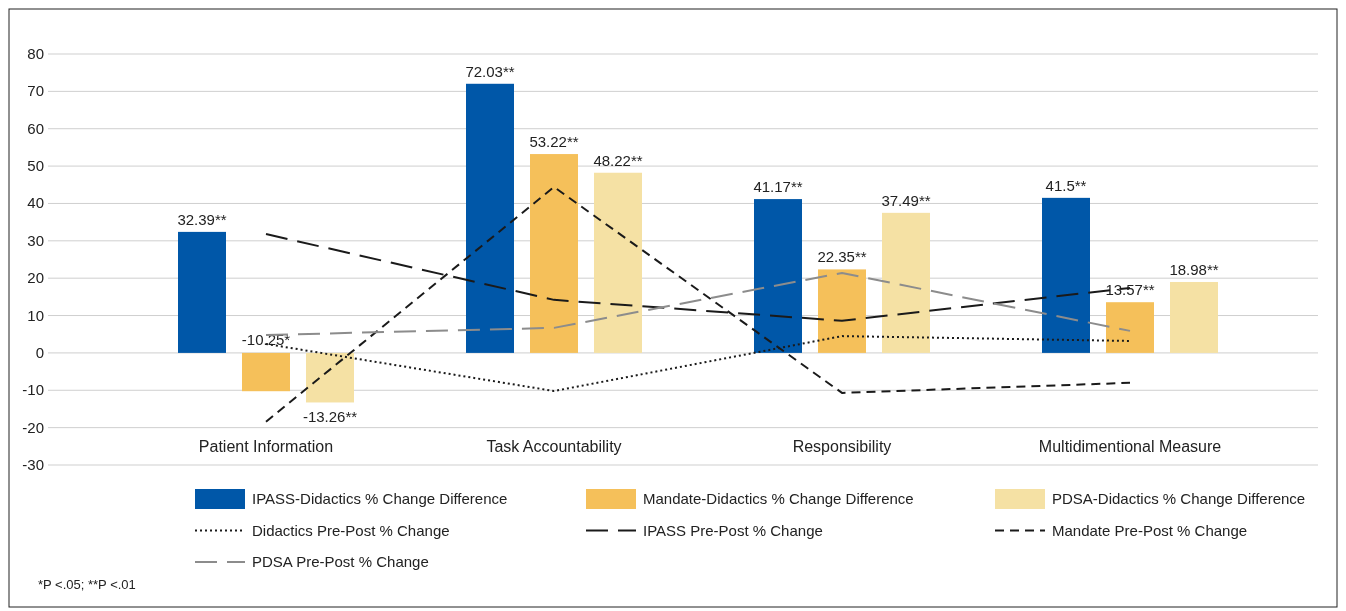  What do you see at coordinates (1150, 530) in the screenshot?
I see `legend-label: Mandate Pre-Post % Change` at bounding box center [1150, 530].